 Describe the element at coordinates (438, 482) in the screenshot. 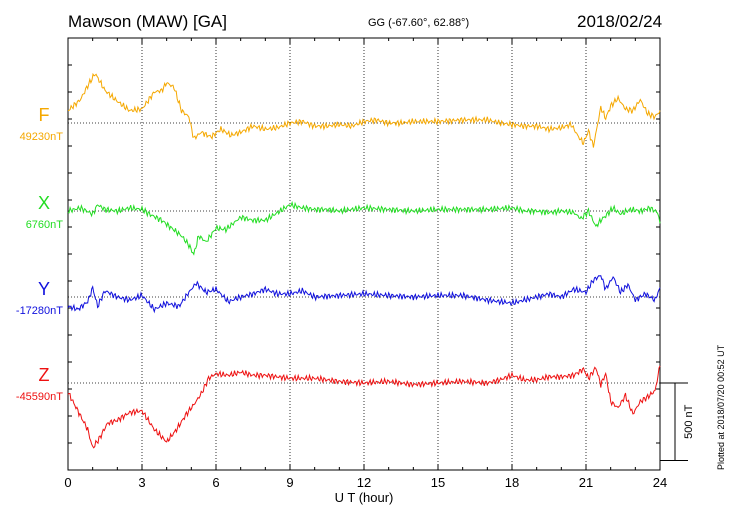

I see `x-tick-label: 15` at that location.